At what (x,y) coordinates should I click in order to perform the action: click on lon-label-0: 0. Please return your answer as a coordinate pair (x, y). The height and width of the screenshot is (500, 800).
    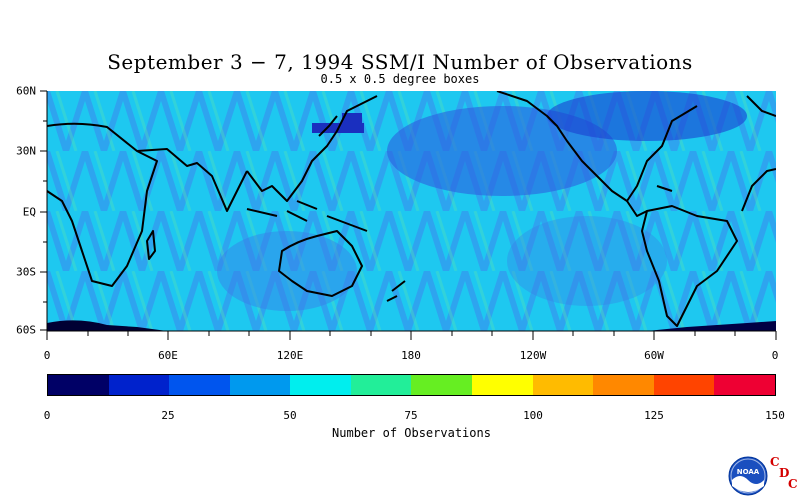
    Looking at the image, I should click on (47, 355).